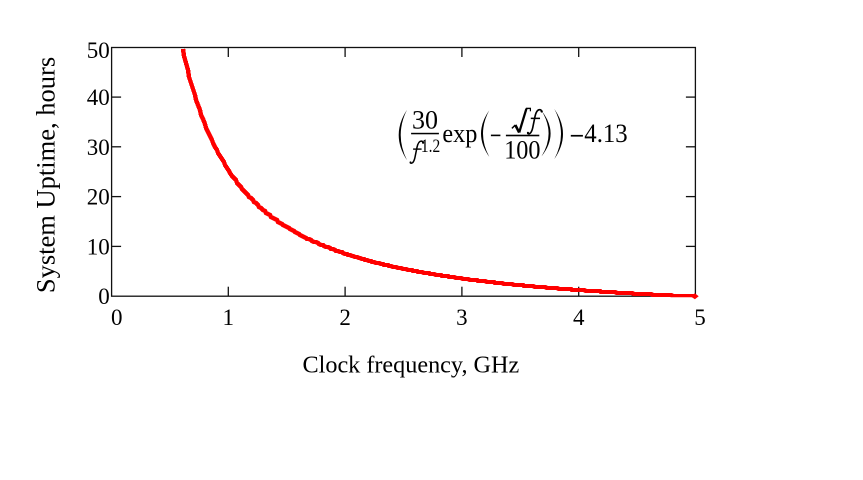 The height and width of the screenshot is (480, 863). Describe the element at coordinates (98, 97) in the screenshot. I see `svg-text: 40` at that location.